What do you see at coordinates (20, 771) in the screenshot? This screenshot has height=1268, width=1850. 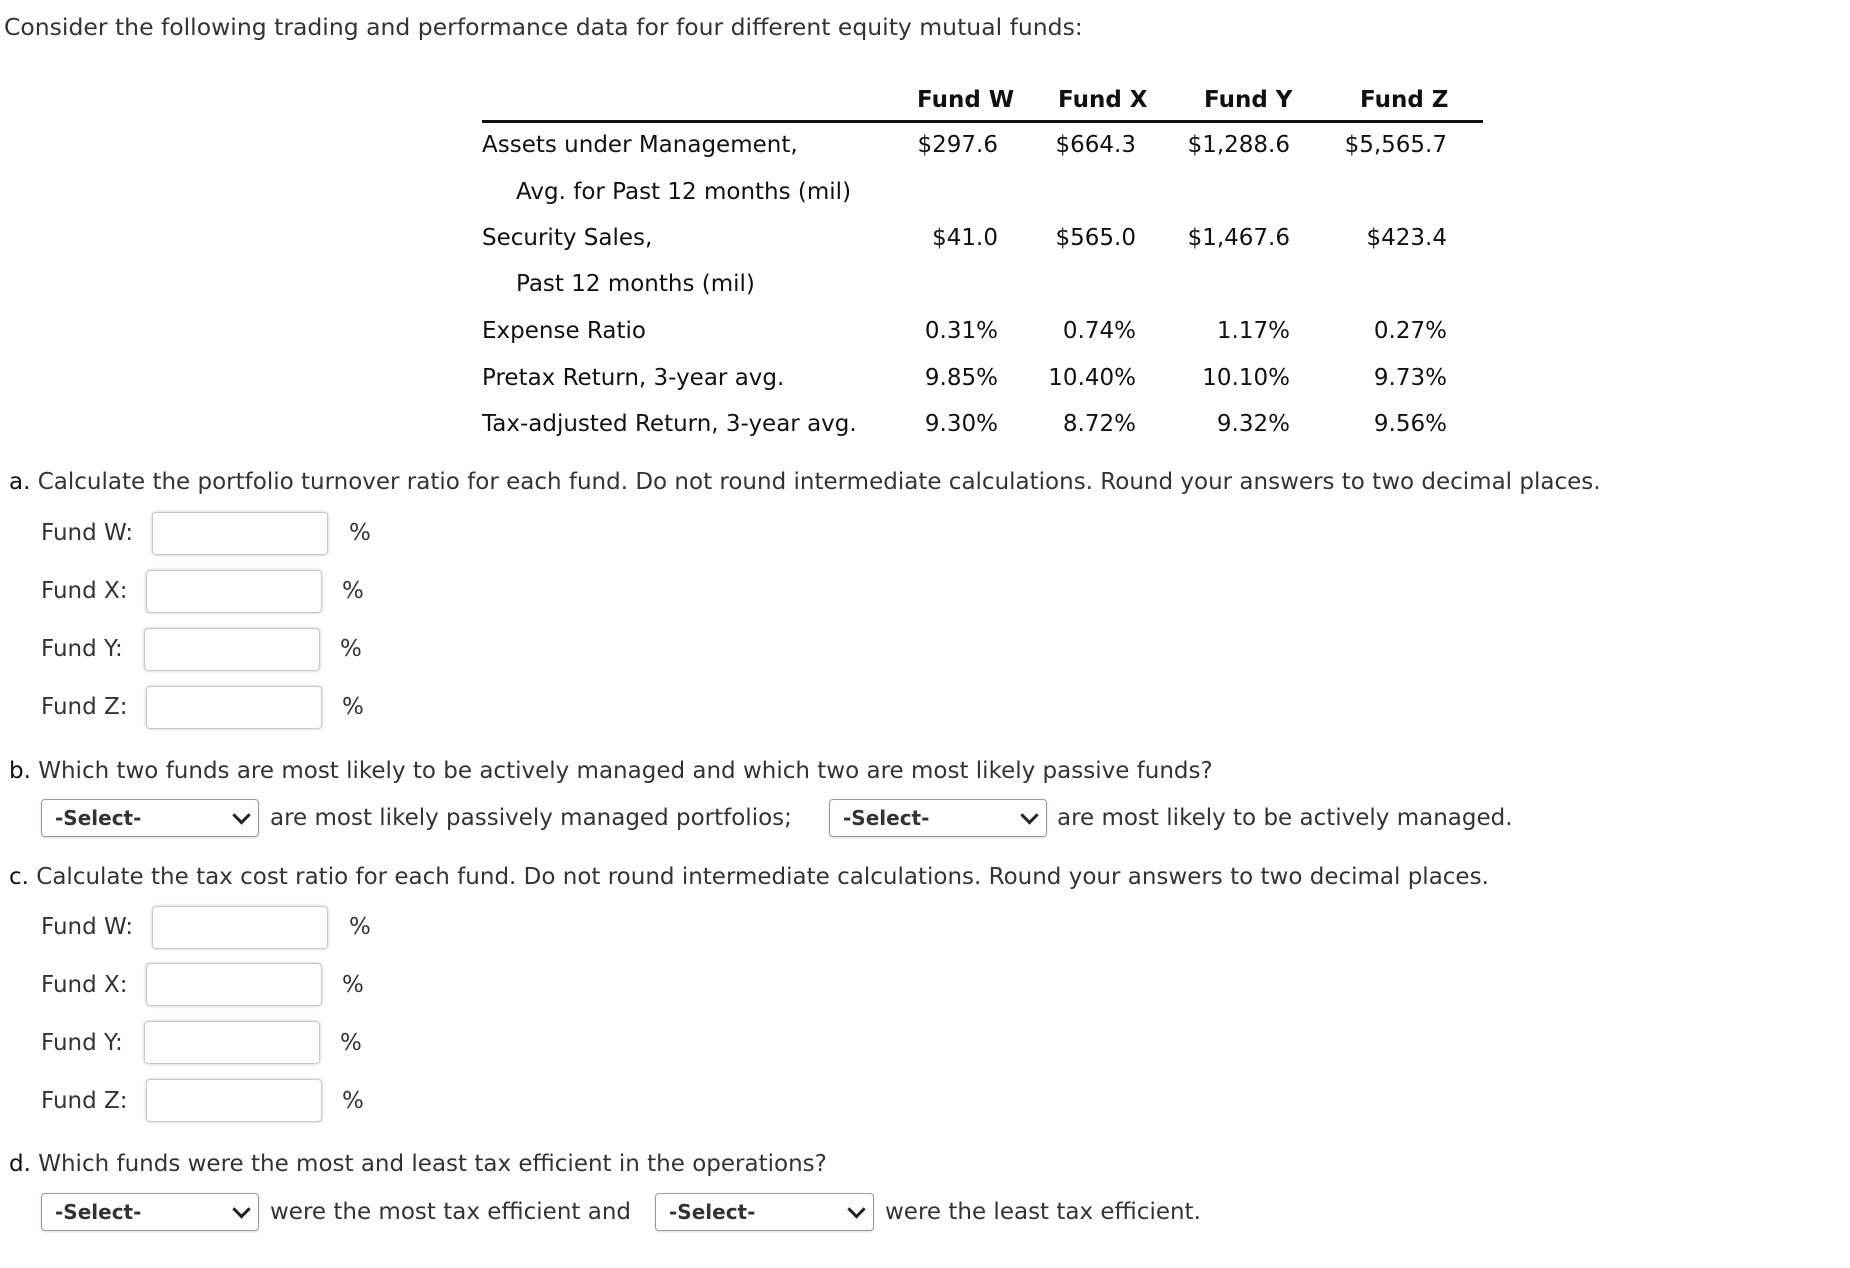 I see `question-b-letter: b.` at bounding box center [20, 771].